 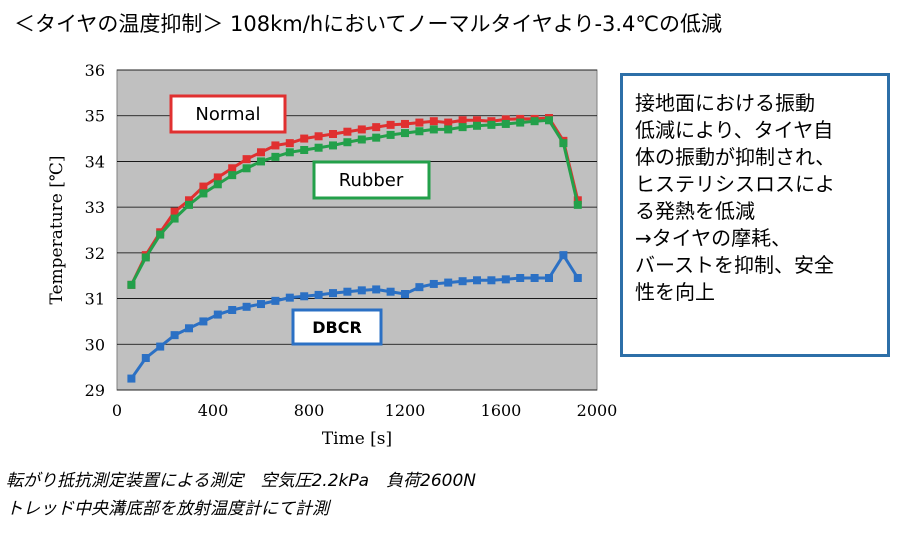 What do you see at coordinates (95, 344) in the screenshot?
I see `y-tick-label: 30` at bounding box center [95, 344].